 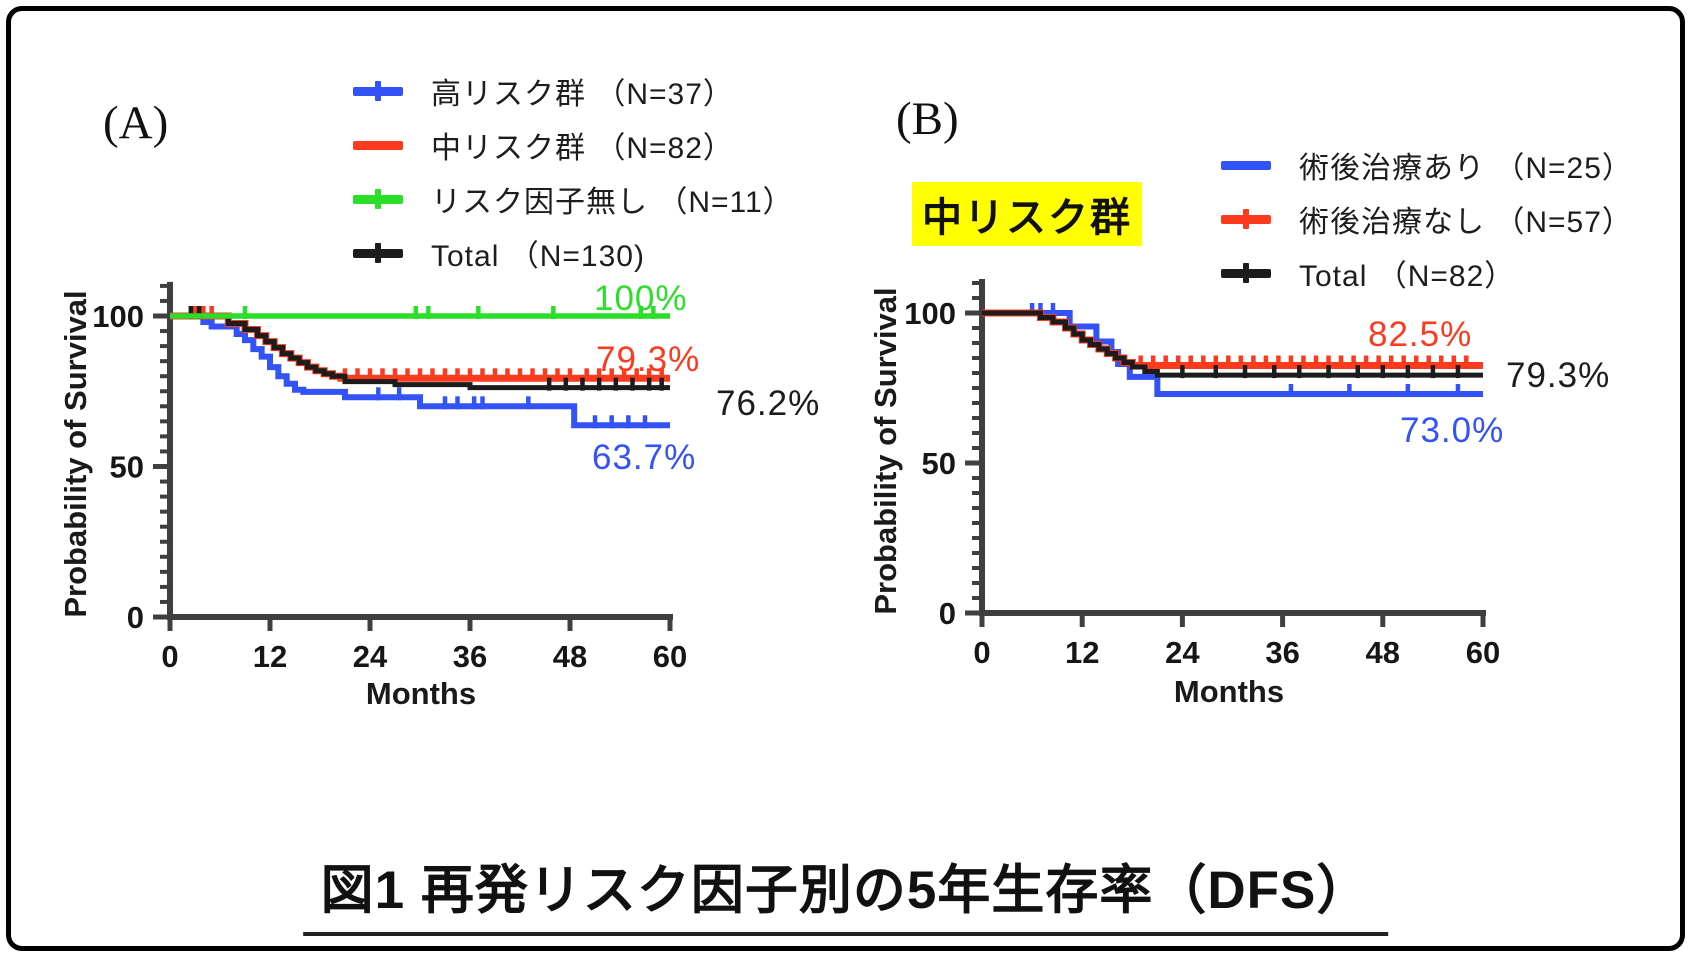 I want to click on legend-label: Total （N=82）, so click(x=1407, y=276).